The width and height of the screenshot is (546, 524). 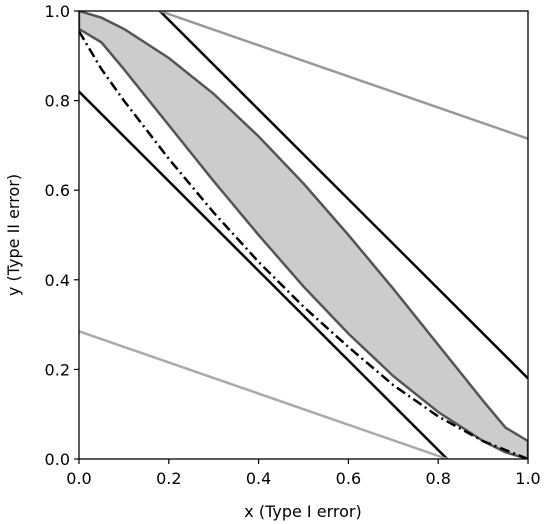 What do you see at coordinates (348, 478) in the screenshot?
I see `x-tick-label: 0.6` at bounding box center [348, 478].